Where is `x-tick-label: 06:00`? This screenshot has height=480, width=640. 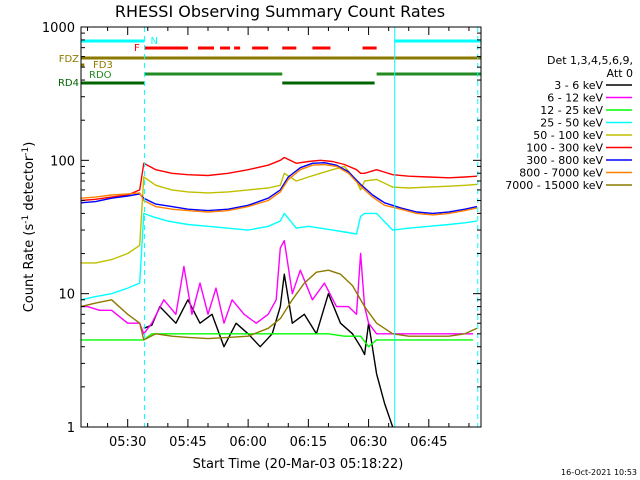 x-tick-label: 06:00 is located at coordinates (247, 442).